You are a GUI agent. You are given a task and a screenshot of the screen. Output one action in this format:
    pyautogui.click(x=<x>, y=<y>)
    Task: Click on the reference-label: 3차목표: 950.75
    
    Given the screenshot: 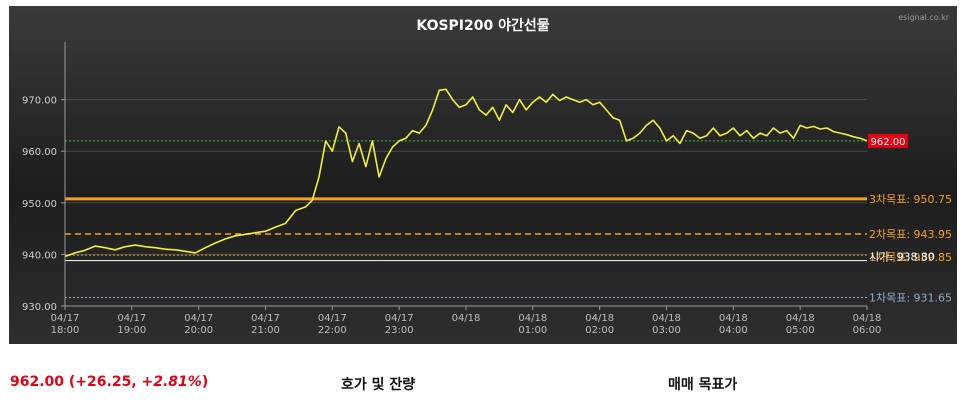 What is the action you would take?
    pyautogui.click(x=910, y=199)
    